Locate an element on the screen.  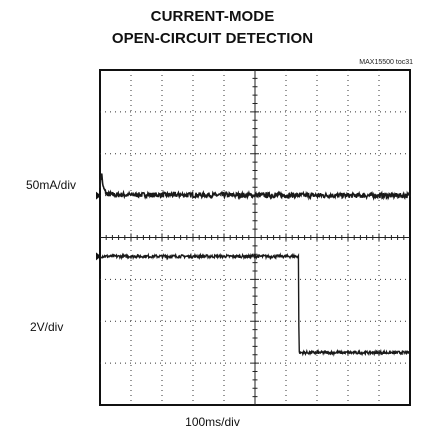
channel-2-scale-label: 2V/div is located at coordinates (47, 327).